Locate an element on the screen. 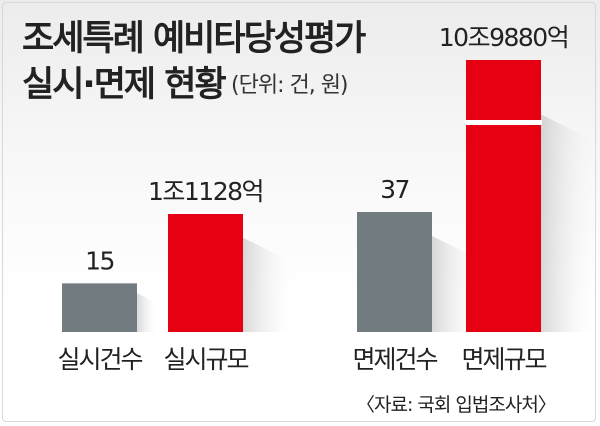 The image size is (600, 426). chart-title-line1: 조세특례 예비타당성평가 is located at coordinates (194, 39).